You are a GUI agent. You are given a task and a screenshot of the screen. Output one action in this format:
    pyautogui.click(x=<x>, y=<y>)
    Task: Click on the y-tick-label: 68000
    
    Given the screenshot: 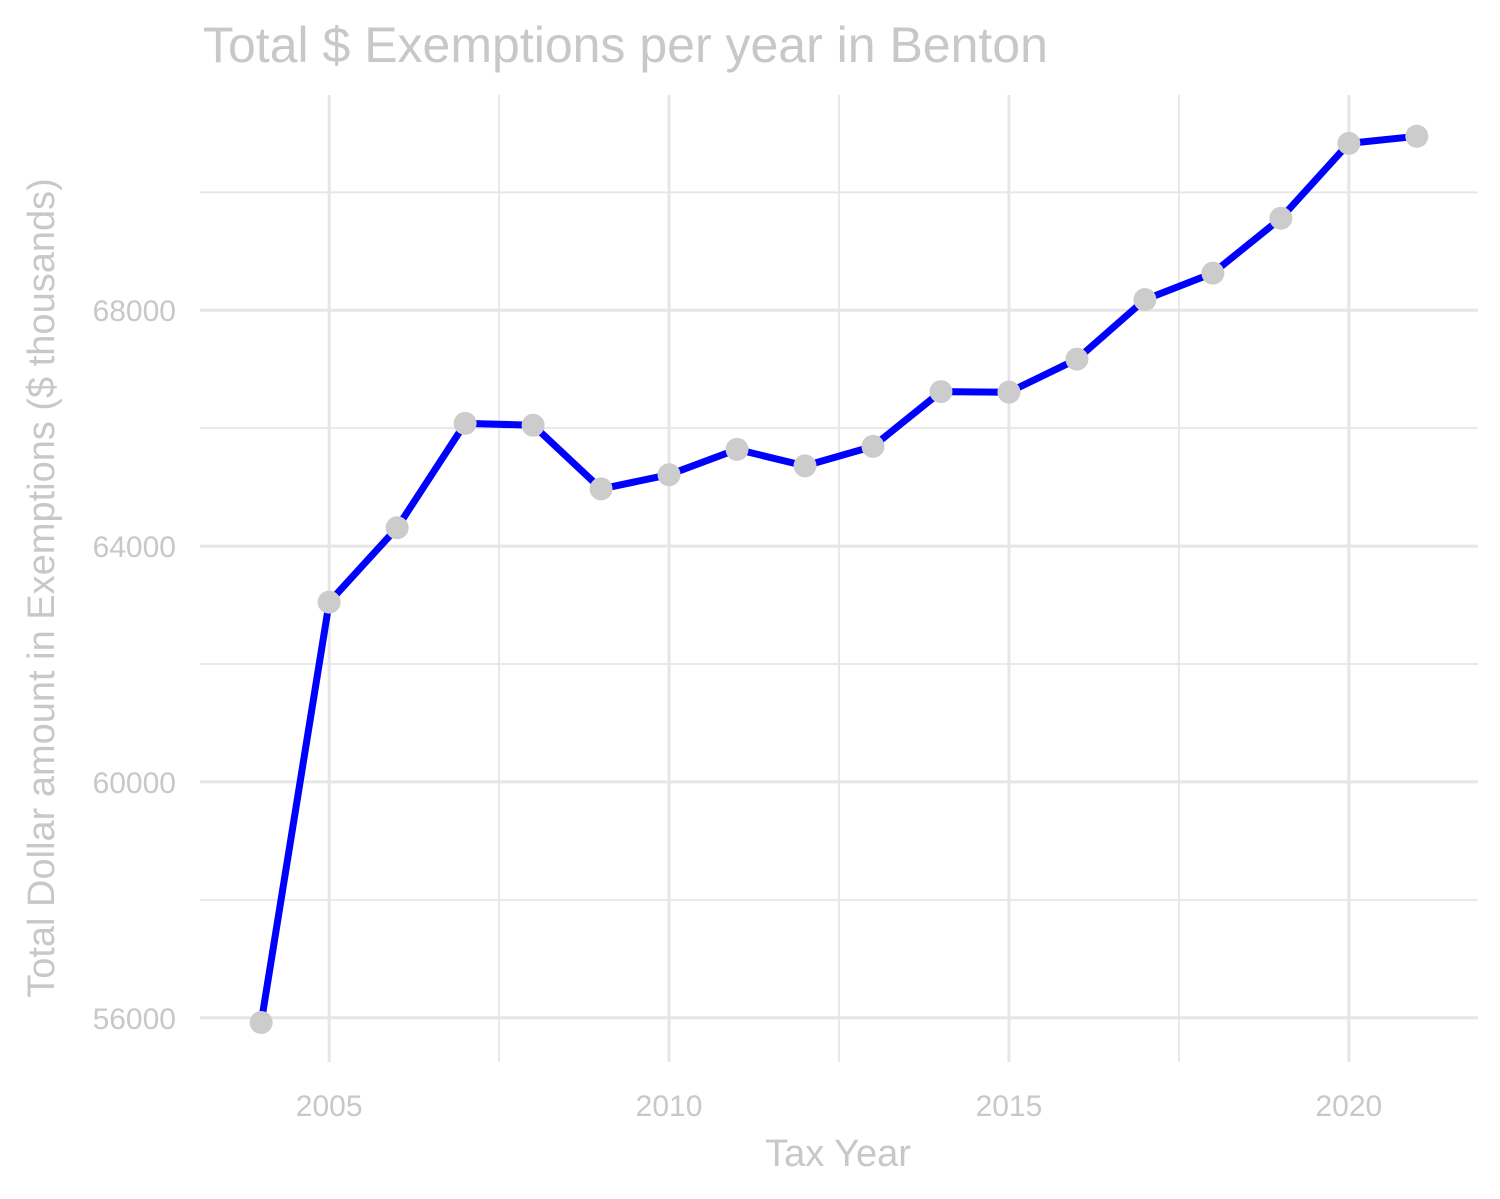 What is the action you would take?
    pyautogui.click(x=134, y=311)
    